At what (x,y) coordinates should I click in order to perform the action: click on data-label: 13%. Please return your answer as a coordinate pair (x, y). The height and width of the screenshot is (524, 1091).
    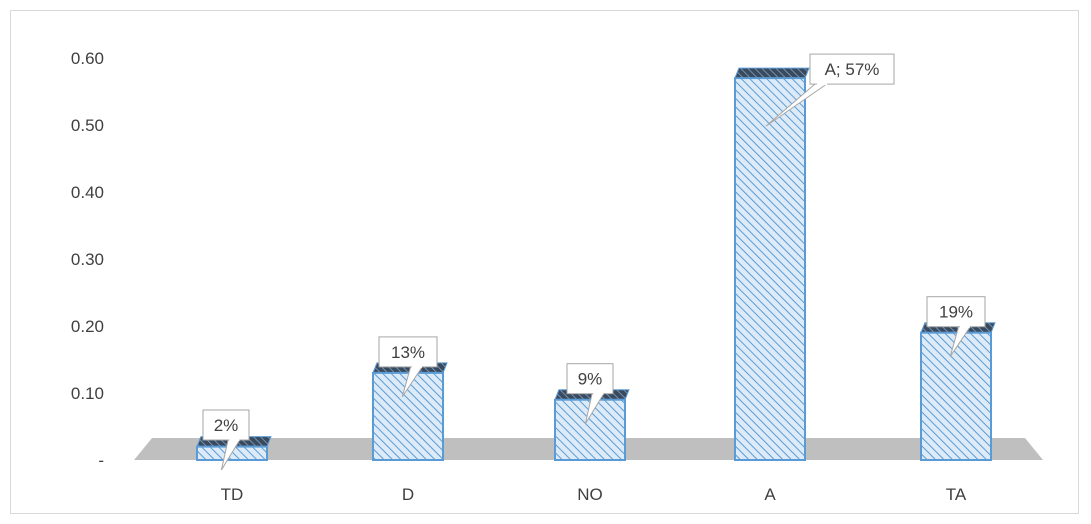
    Looking at the image, I should click on (408, 352).